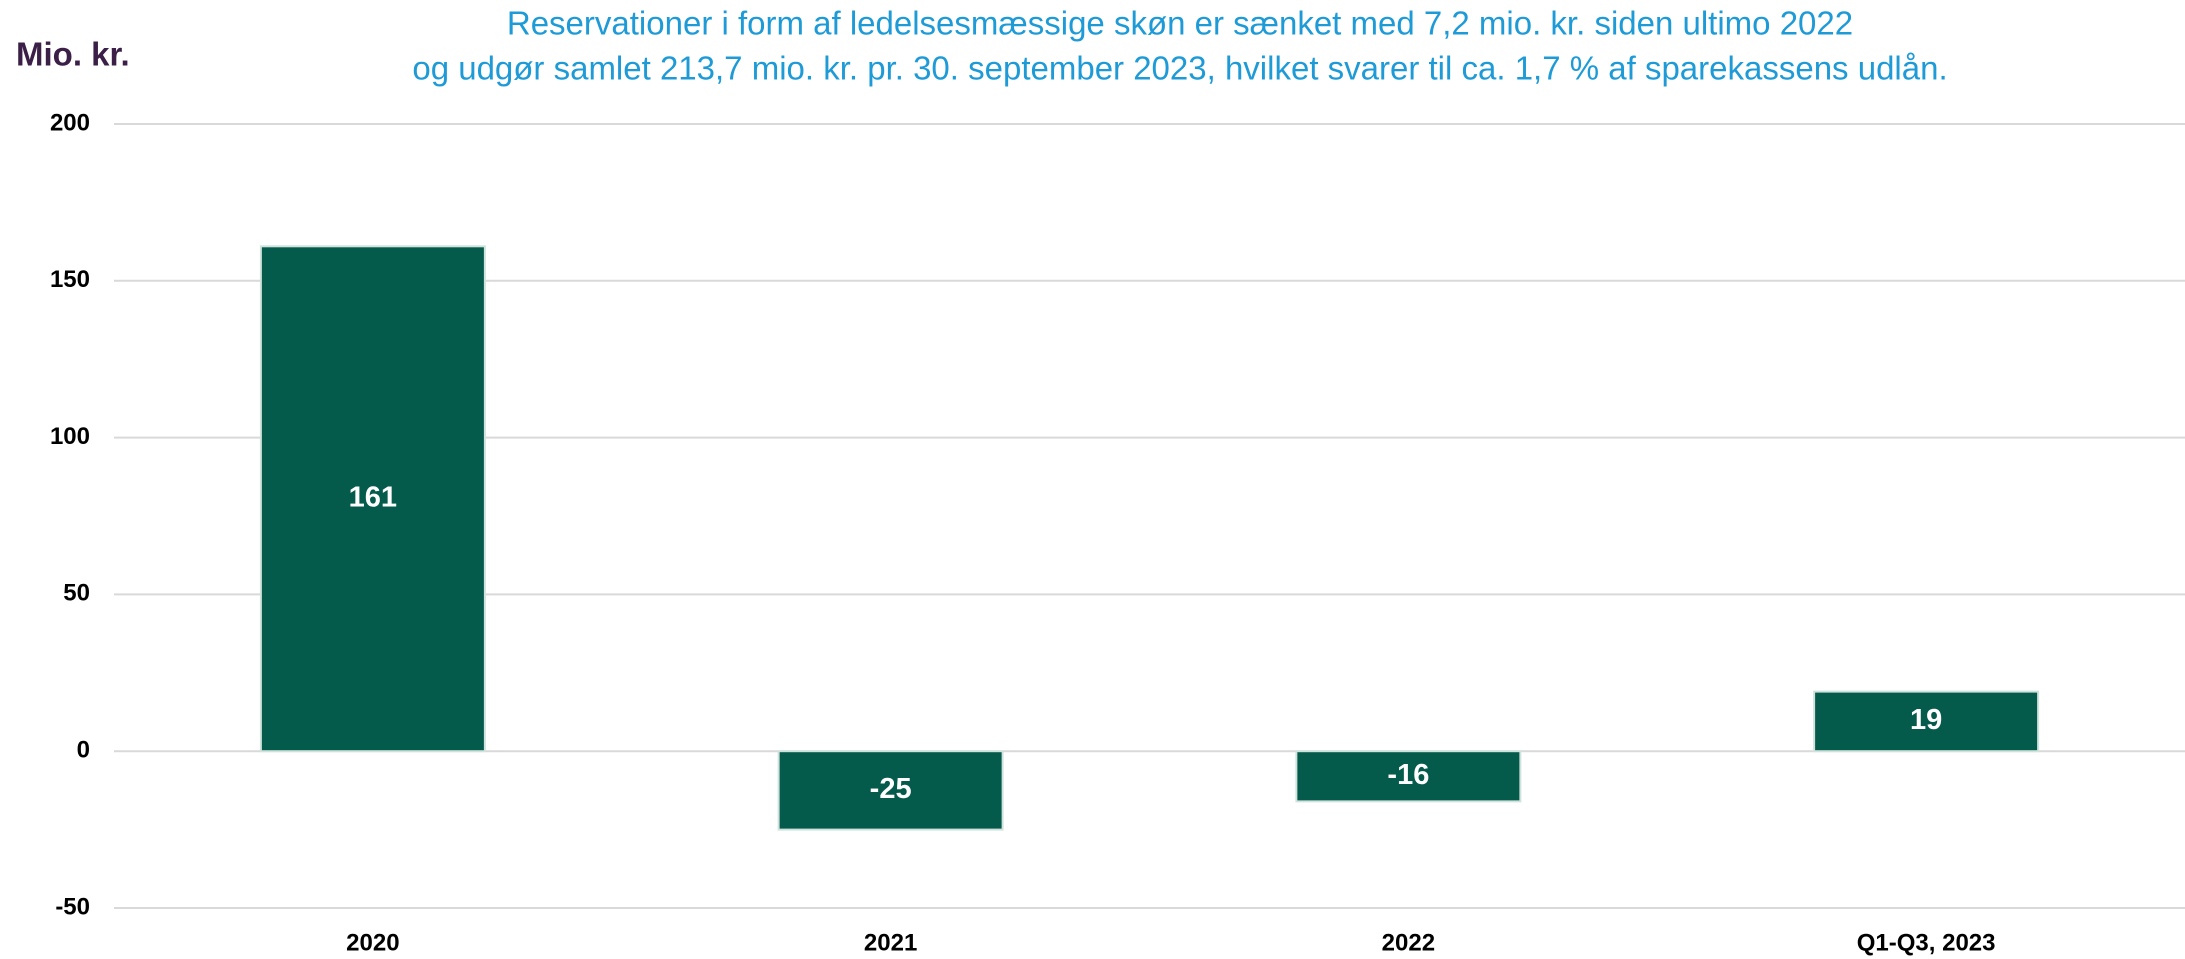 The image size is (2185, 959). I want to click on y-tick-label: 50, so click(76, 593).